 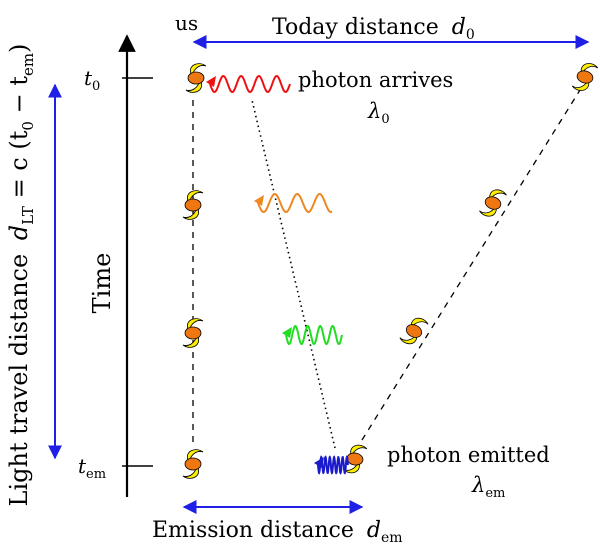 What do you see at coordinates (375, 80) in the screenshot?
I see `photon-arrives-label: photon arrives` at bounding box center [375, 80].